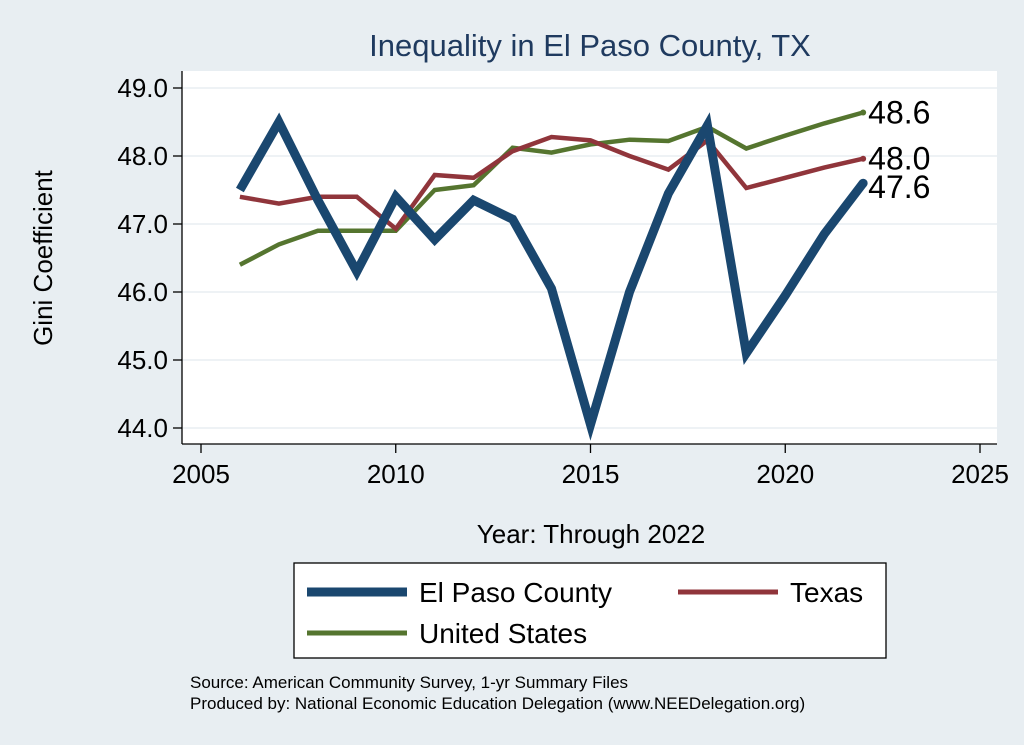  Describe the element at coordinates (142, 156) in the screenshot. I see `y-tick-label-4: 48.0` at that location.